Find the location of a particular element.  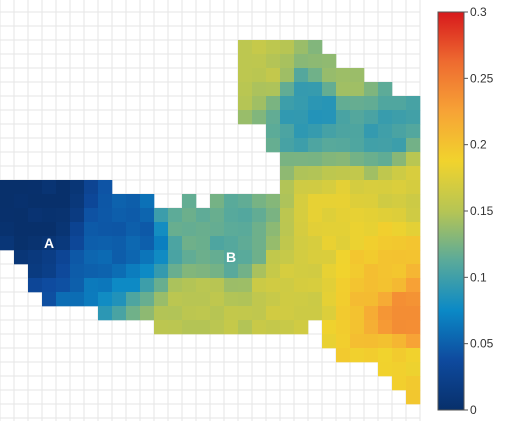

colorbar-tick-label: 0.05 is located at coordinates (482, 344).